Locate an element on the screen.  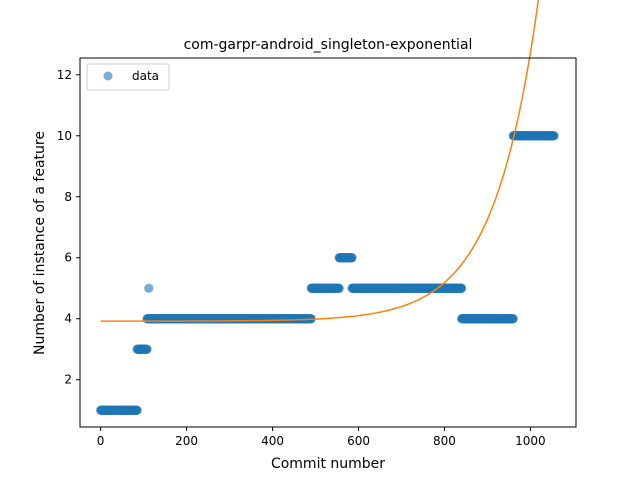
legend-entry-data: data is located at coordinates (145, 76).